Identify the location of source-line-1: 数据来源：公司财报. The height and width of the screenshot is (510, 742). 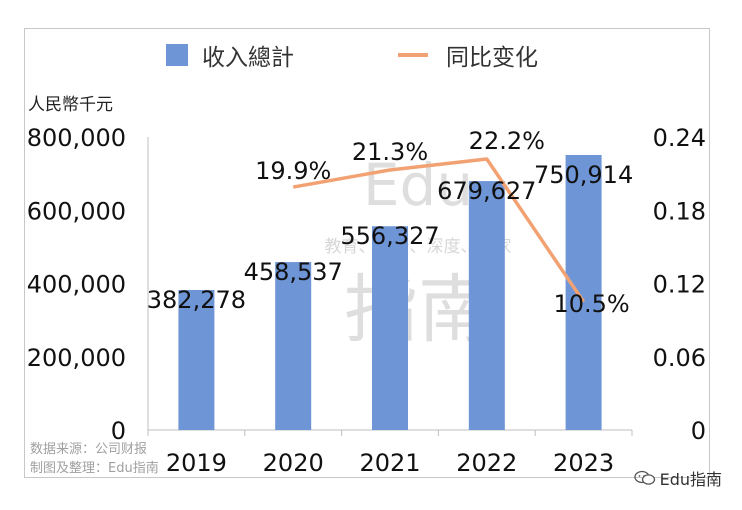
(89, 449).